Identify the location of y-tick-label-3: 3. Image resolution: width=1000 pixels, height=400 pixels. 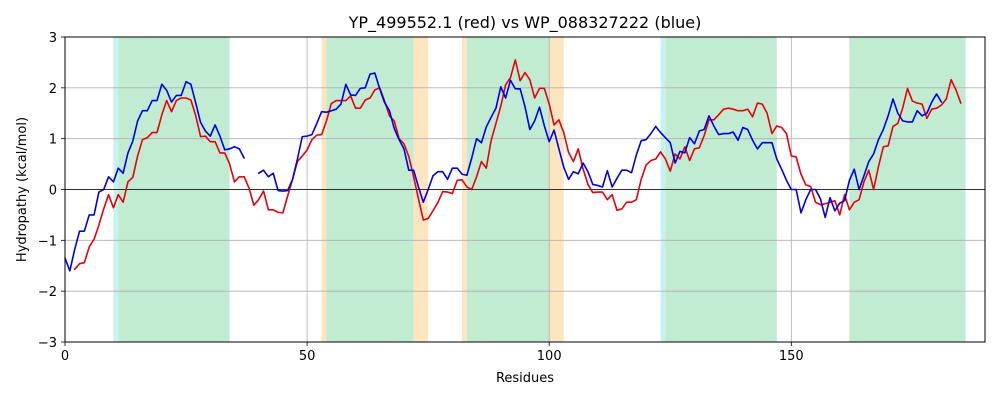
(53, 38).